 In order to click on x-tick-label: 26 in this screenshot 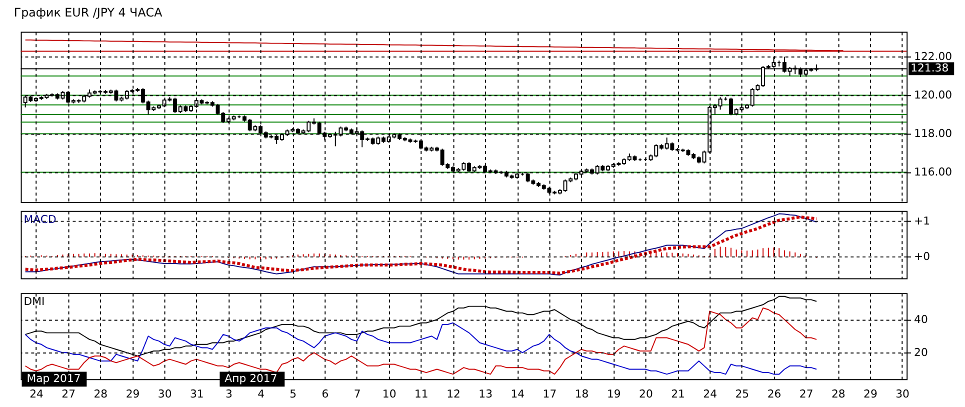, I will do `click(774, 393)`.